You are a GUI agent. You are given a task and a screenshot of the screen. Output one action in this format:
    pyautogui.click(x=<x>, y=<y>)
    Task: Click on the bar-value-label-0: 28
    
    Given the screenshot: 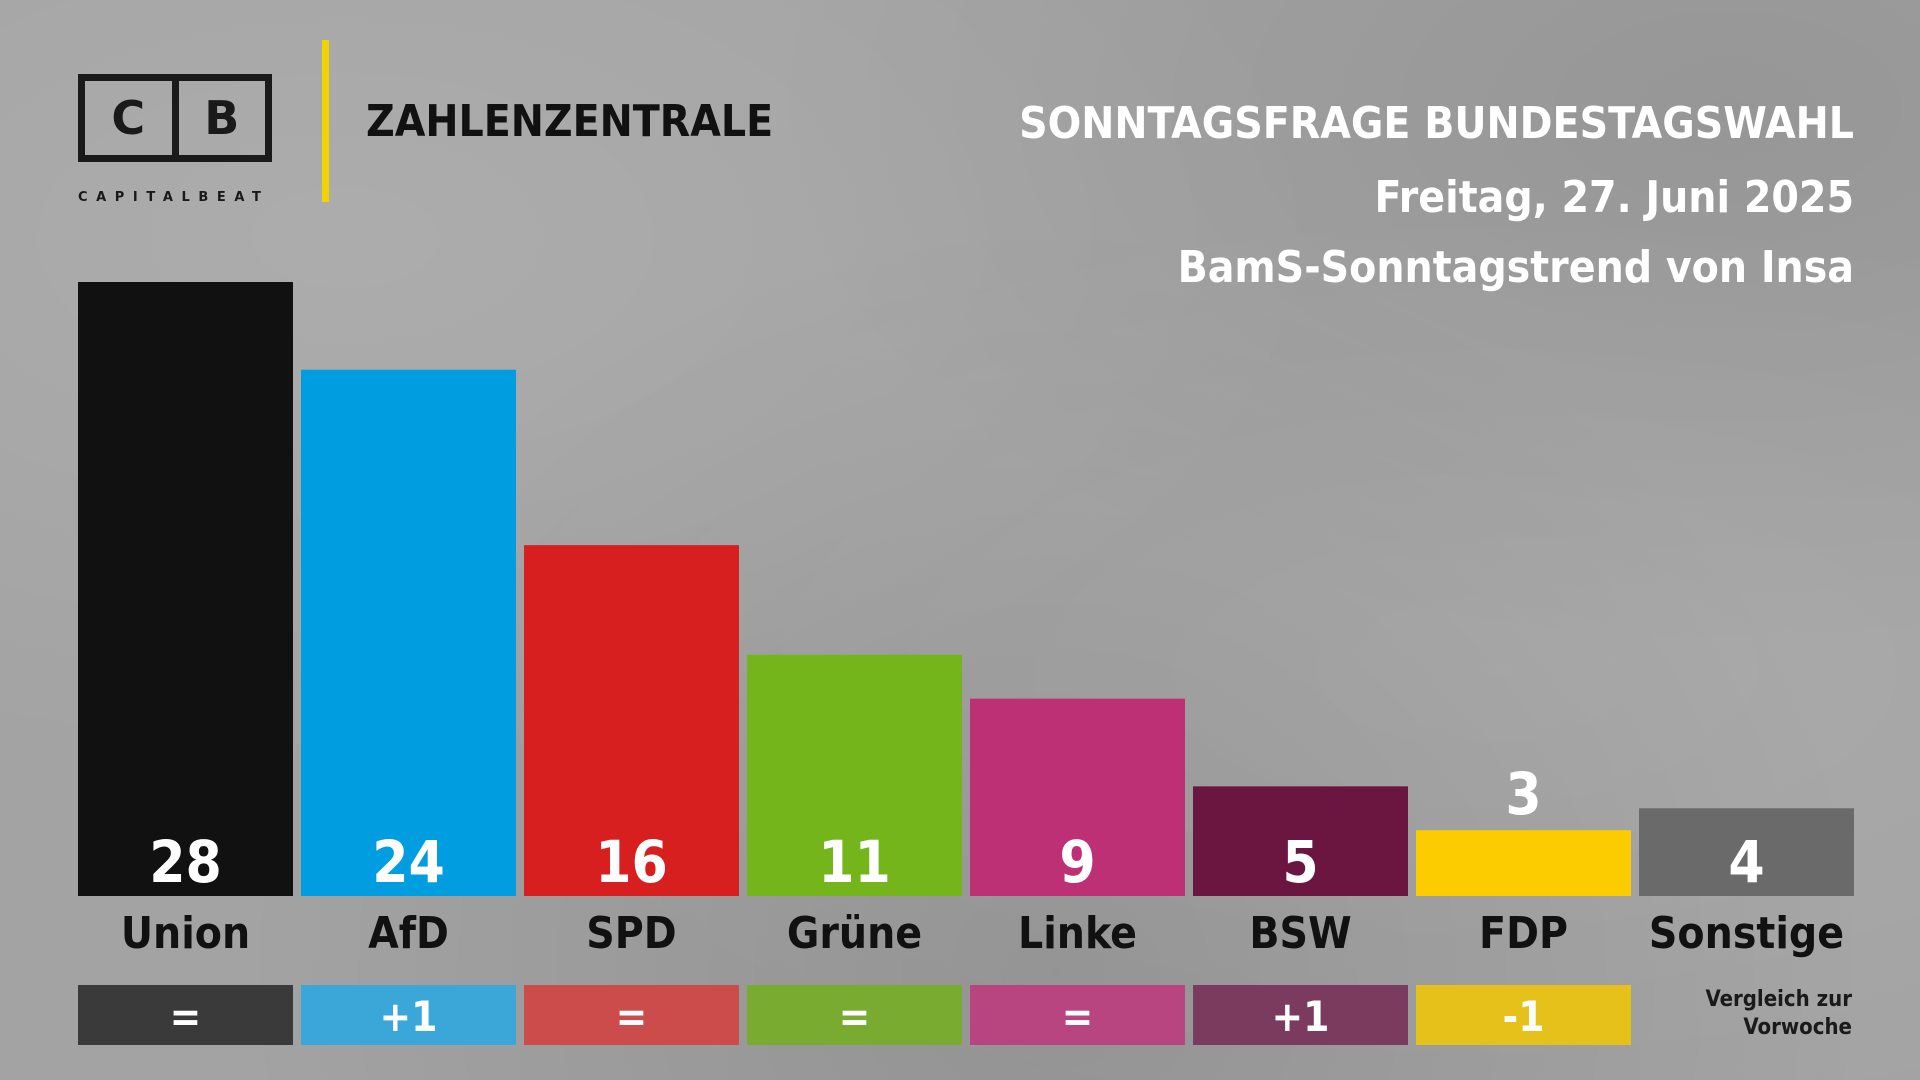 What is the action you would take?
    pyautogui.click(x=185, y=862)
    